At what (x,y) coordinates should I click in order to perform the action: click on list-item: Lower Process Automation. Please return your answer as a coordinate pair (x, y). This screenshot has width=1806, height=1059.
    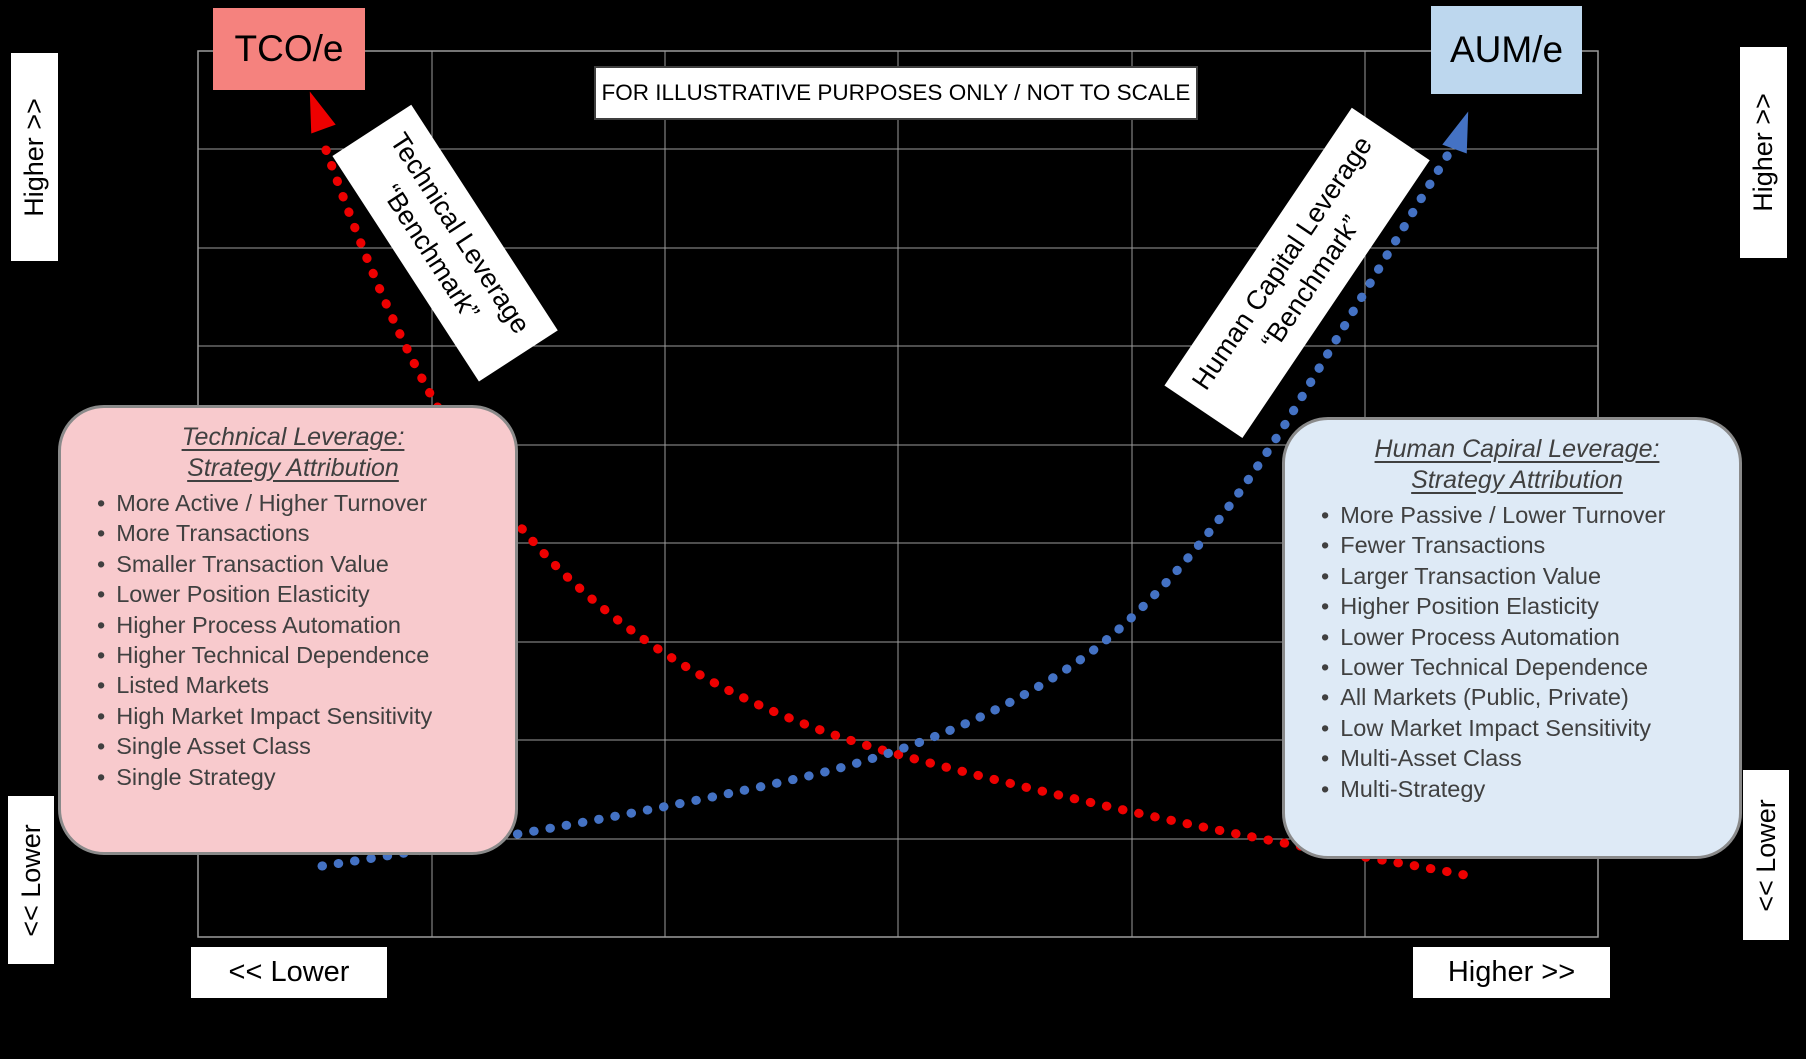
    Looking at the image, I should click on (1523, 637).